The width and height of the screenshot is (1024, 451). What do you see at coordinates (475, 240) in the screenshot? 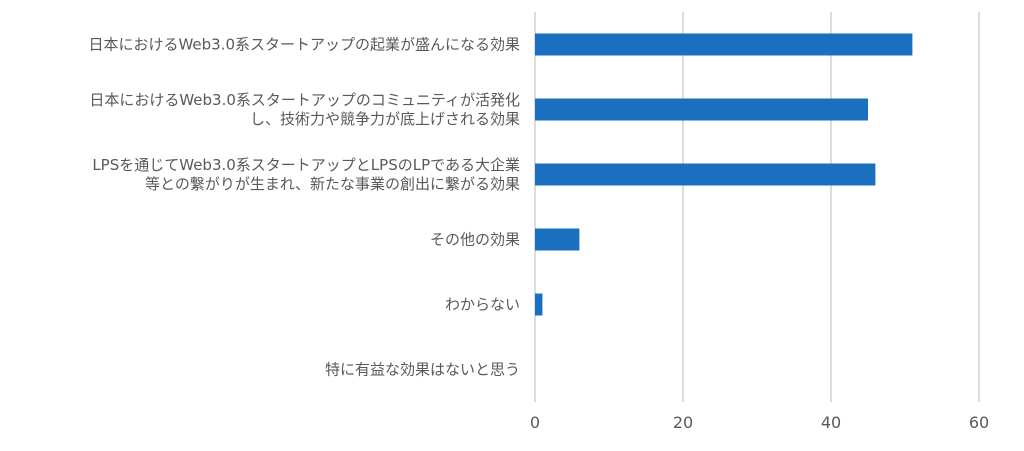
I see `category-label: その他の効果` at bounding box center [475, 240].